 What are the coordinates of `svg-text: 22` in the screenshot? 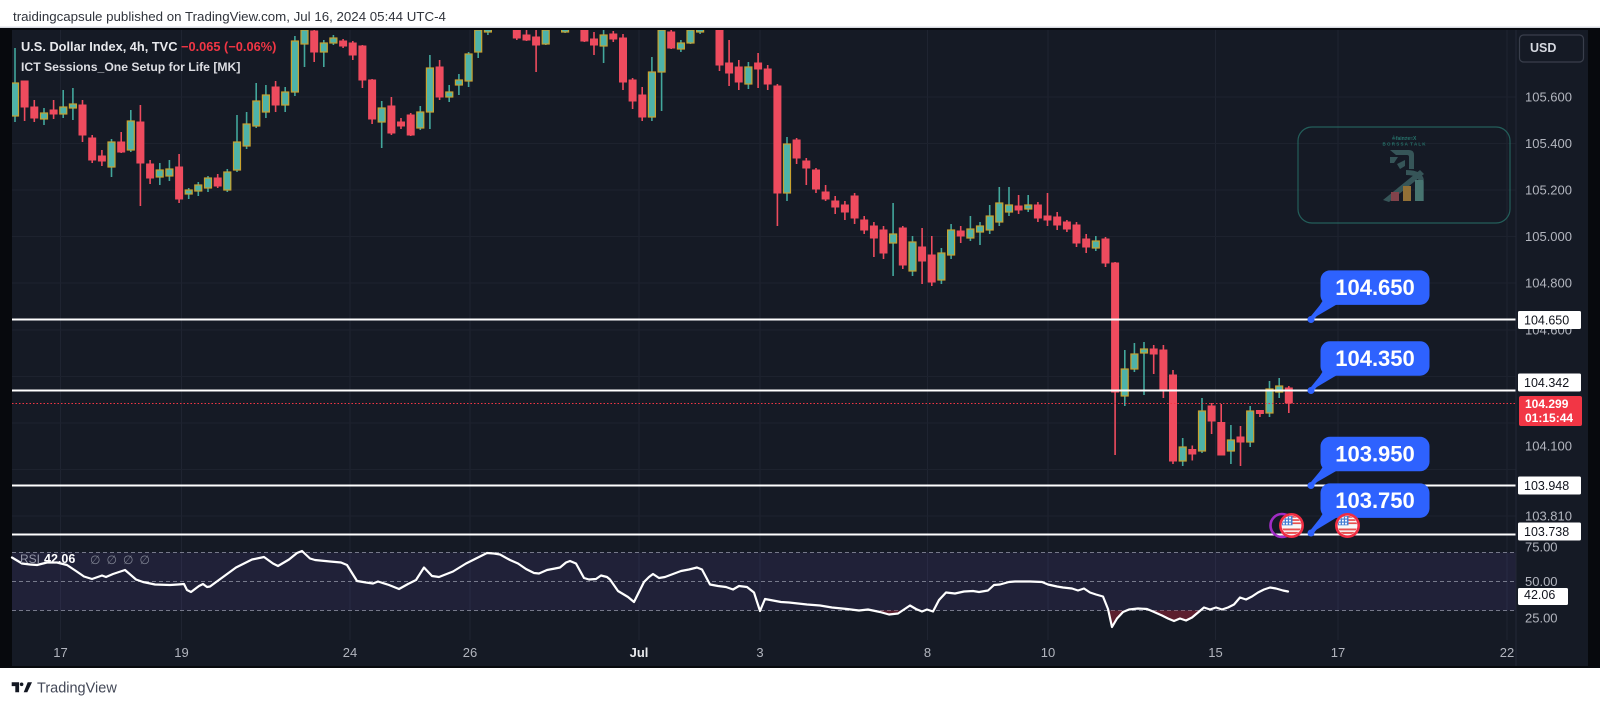 It's located at (1507, 652).